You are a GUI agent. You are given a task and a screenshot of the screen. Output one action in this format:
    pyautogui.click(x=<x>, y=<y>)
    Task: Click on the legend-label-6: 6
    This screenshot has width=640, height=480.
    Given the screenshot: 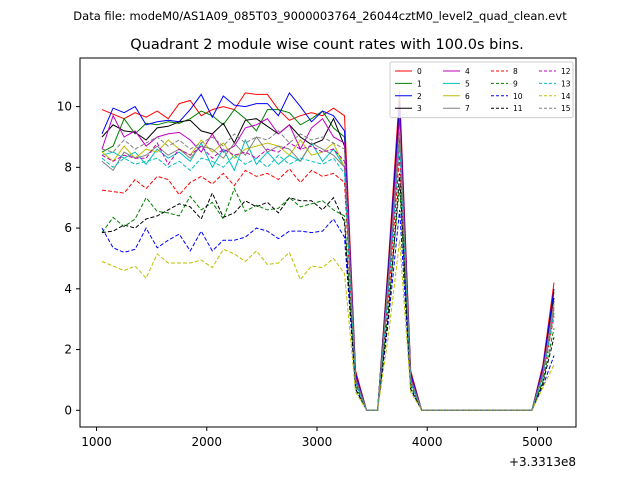 What is the action you would take?
    pyautogui.click(x=467, y=96)
    